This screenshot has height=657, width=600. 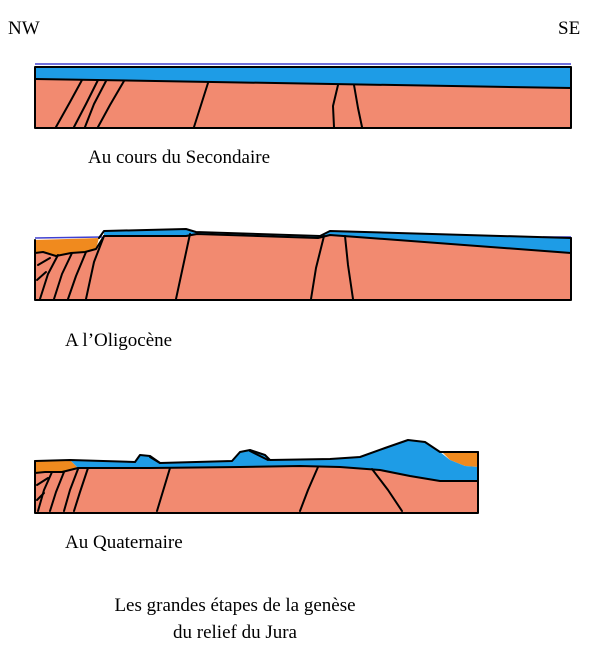 I want to click on caption-oligocene: A l’Oligocène, so click(x=119, y=340).